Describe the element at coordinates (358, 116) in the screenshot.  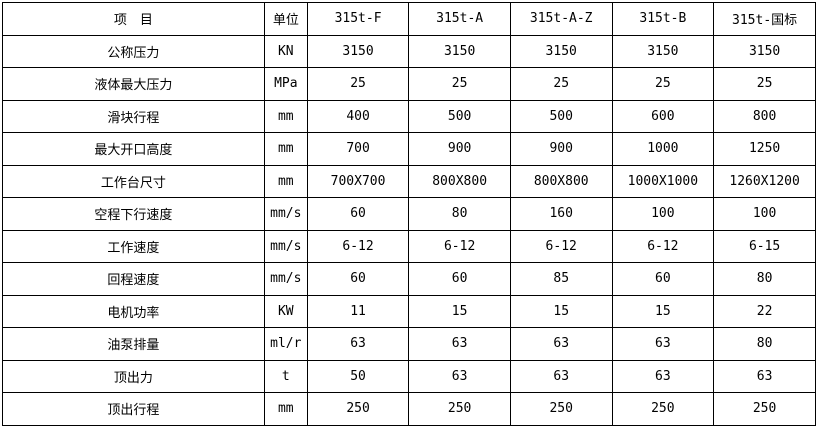
I see `value-cell: 400` at that location.